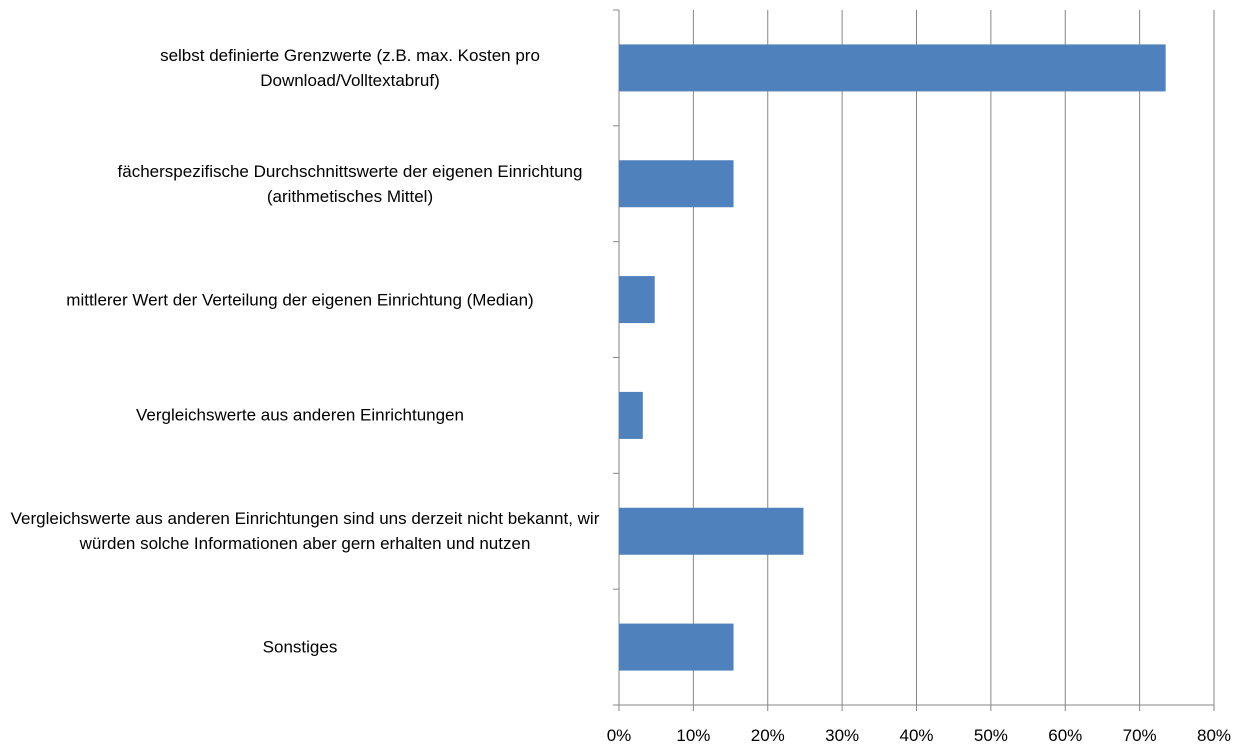 The width and height of the screenshot is (1239, 747). Describe the element at coordinates (842, 735) in the screenshot. I see `x-tick-label: 30%` at that location.